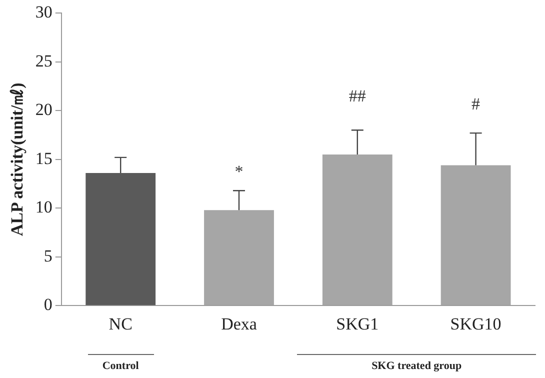 This screenshot has height=378, width=545. Describe the element at coordinates (357, 324) in the screenshot. I see `x-tick-label: SKG1` at that location.